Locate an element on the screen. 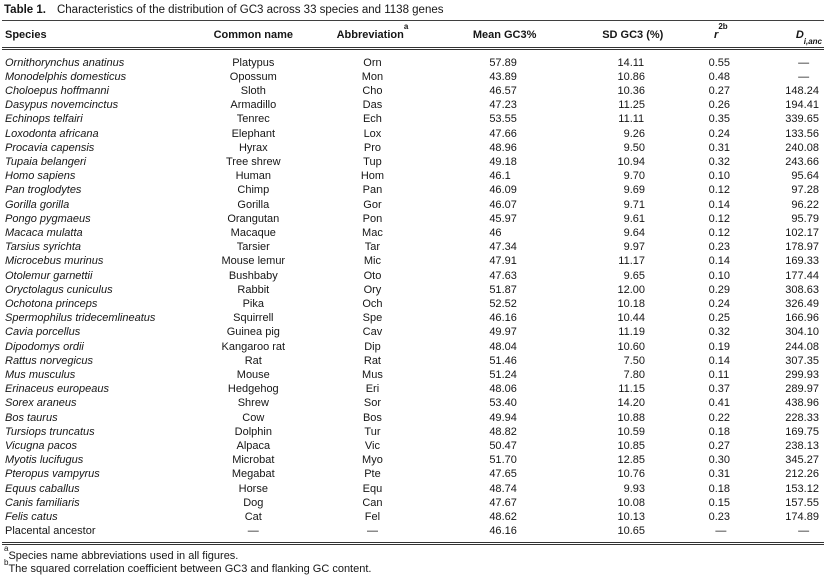 The height and width of the screenshot is (582, 826). abbreviation-cell: Sor is located at coordinates (372, 403).